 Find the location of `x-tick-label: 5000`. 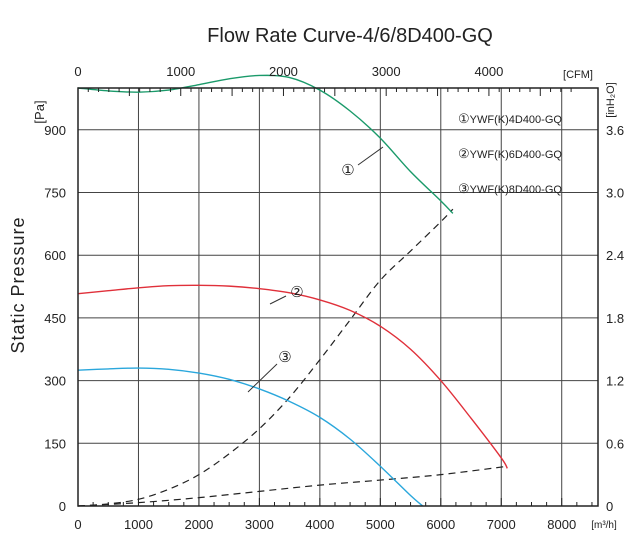

x-tick-label: 5000 is located at coordinates (380, 524).